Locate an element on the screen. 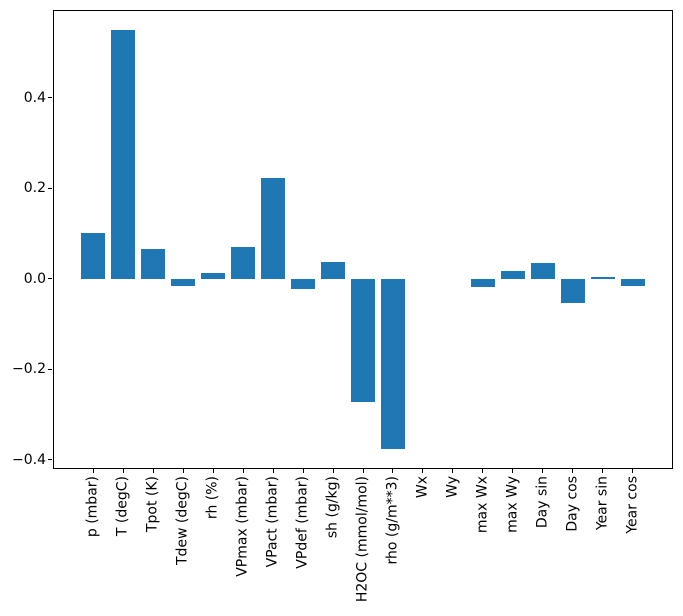 The height and width of the screenshot is (616, 683). y-tick-label: 0.2 is located at coordinates (34, 188).